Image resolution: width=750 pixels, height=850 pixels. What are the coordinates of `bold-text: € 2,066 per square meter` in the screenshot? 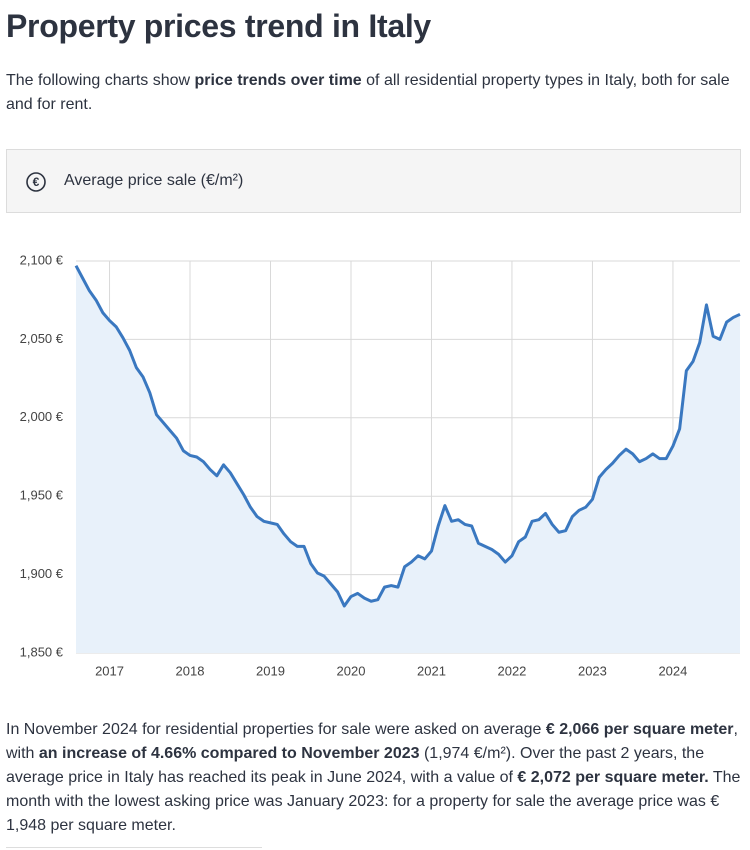 It's located at (639, 729).